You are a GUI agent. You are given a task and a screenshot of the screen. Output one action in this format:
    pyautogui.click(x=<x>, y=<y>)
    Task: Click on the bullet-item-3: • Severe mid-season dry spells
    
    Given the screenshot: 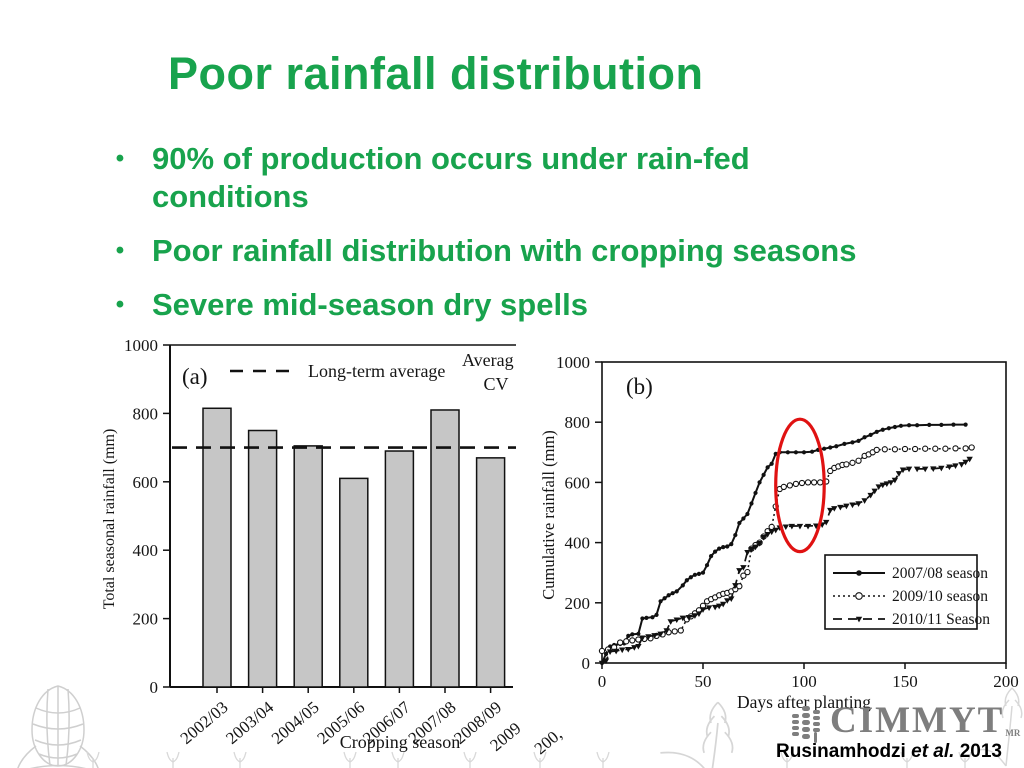 What is the action you would take?
    pyautogui.click(x=562, y=305)
    